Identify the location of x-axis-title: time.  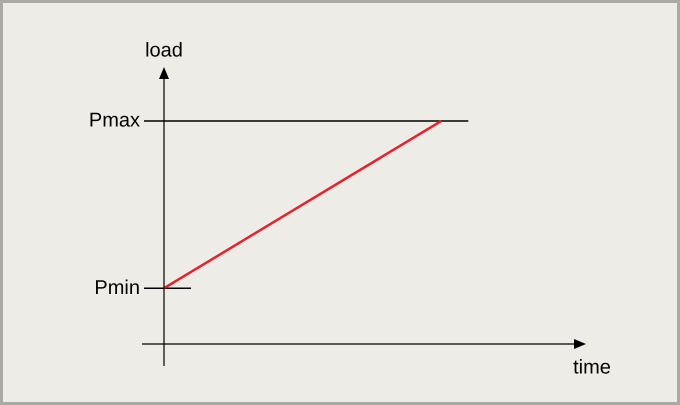
(592, 367).